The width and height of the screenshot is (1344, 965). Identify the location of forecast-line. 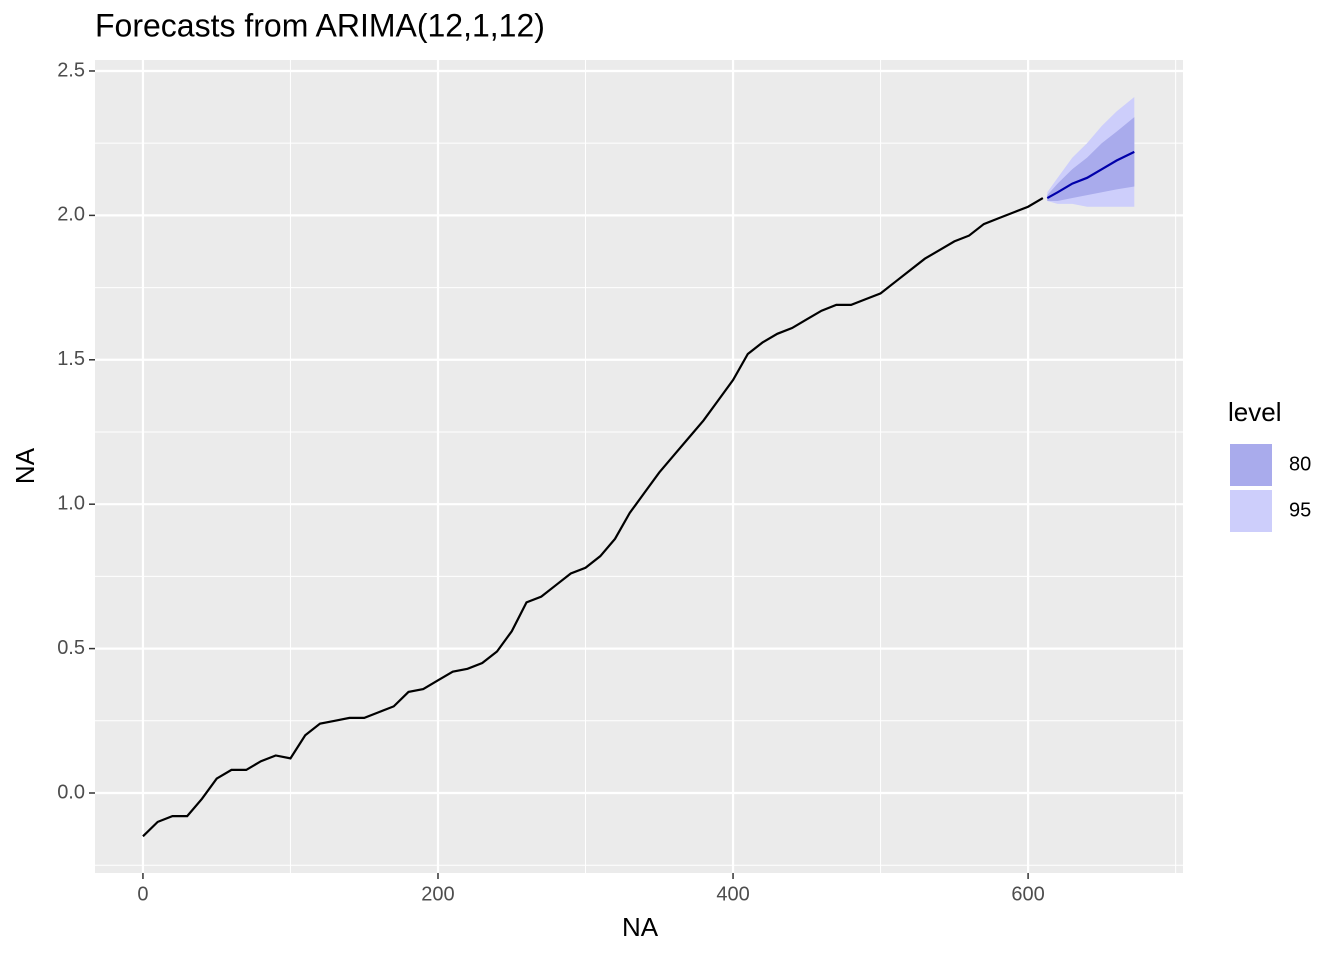
(1090, 175).